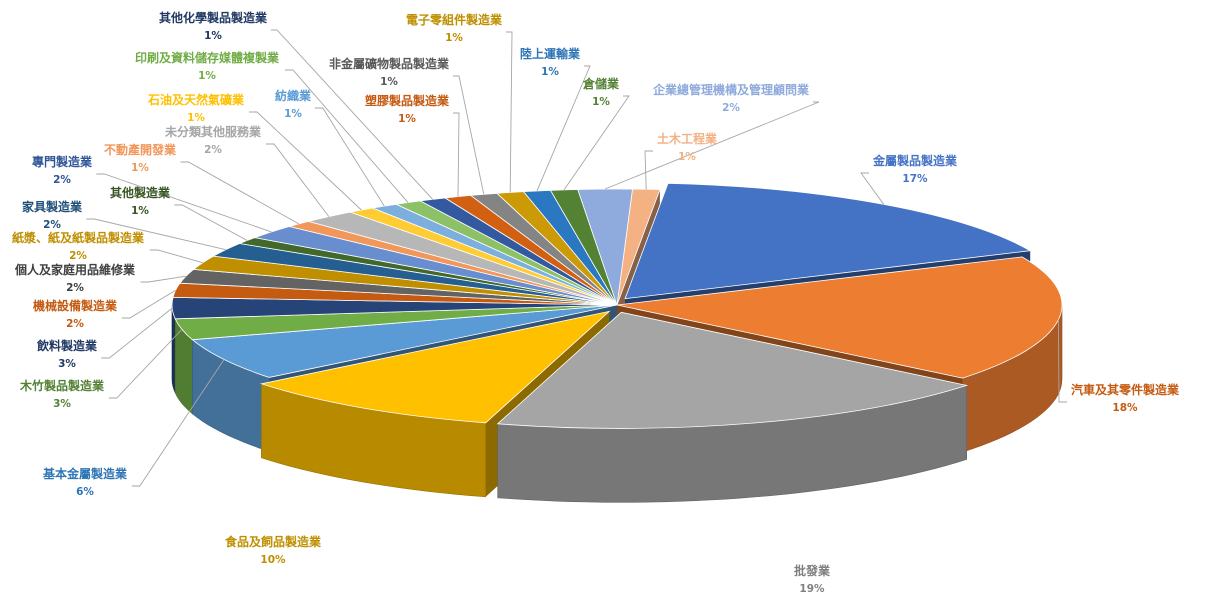 The image size is (1215, 616). Describe the element at coordinates (213, 131) in the screenshot. I see `data-label-name: 未分類其他服務業` at that location.